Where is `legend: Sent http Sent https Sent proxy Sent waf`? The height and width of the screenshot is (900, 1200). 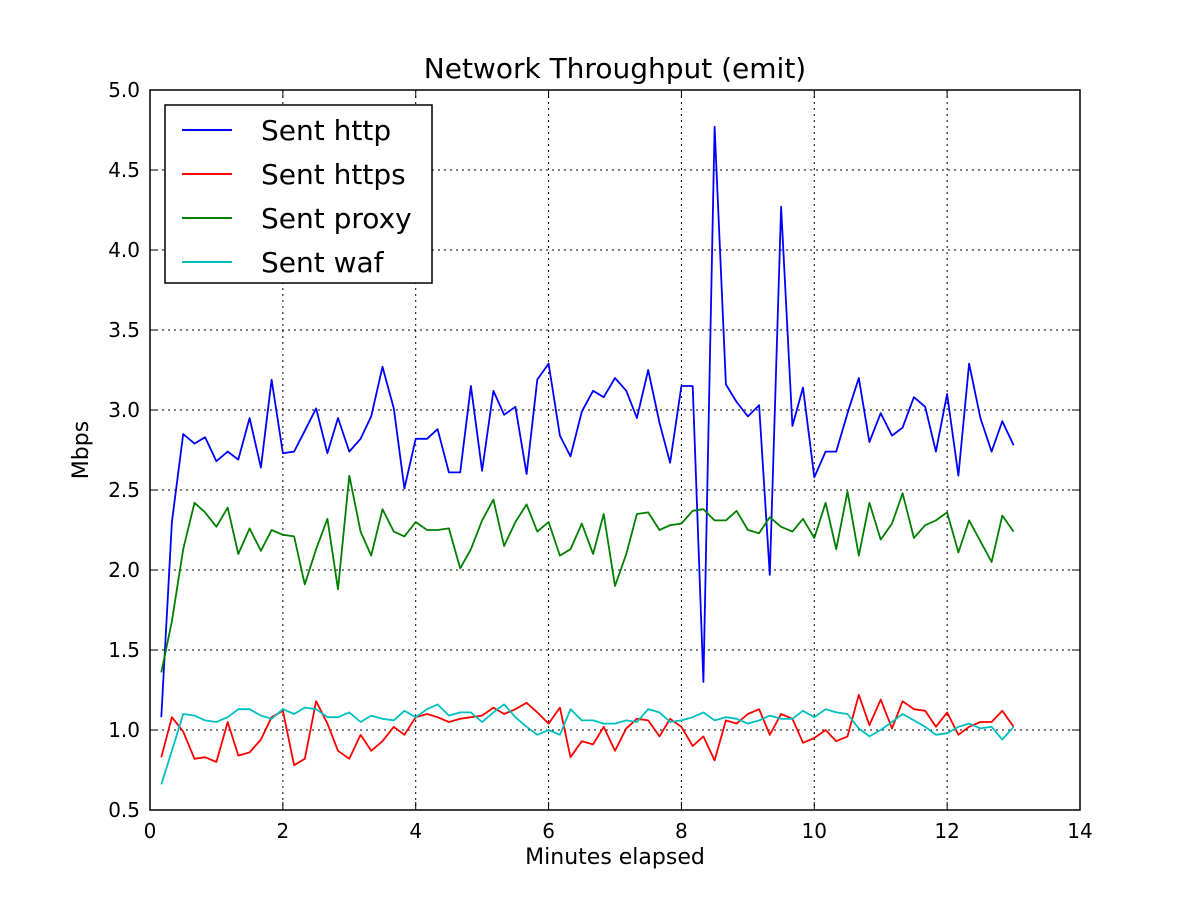
legend: Sent http Sent https Sent proxy Sent waf is located at coordinates (298, 194).